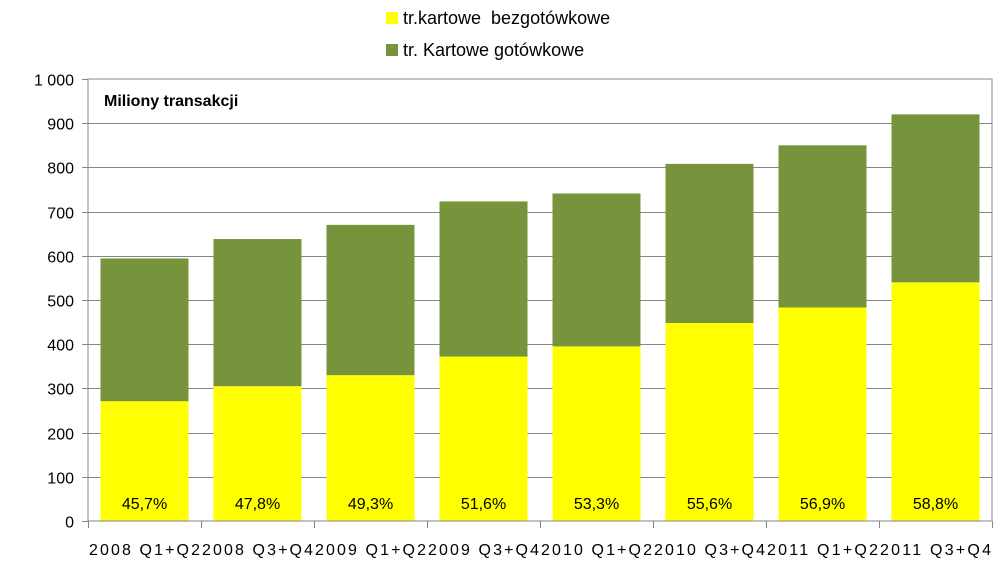 Image resolution: width=1003 pixels, height=564 pixels. I want to click on y-tick-label: 300, so click(60, 390).